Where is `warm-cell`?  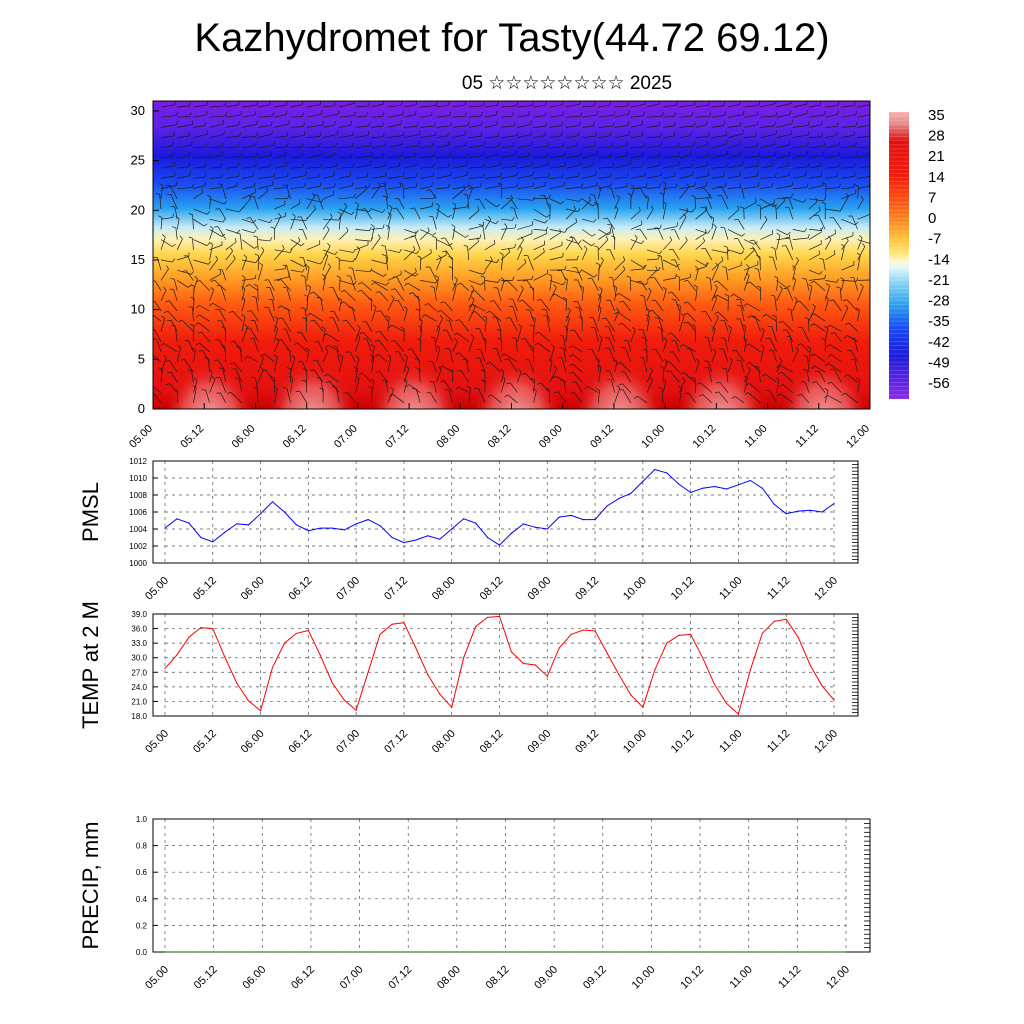
warm-cell is located at coordinates (721, 374).